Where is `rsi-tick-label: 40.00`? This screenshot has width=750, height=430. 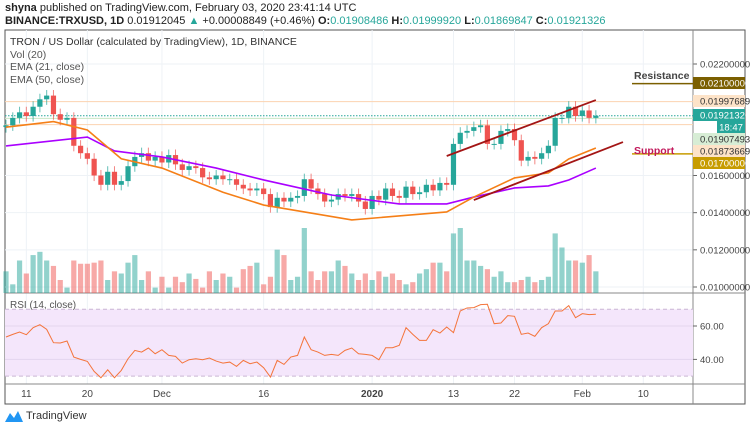 rsi-tick-label: 40.00 is located at coordinates (712, 360).